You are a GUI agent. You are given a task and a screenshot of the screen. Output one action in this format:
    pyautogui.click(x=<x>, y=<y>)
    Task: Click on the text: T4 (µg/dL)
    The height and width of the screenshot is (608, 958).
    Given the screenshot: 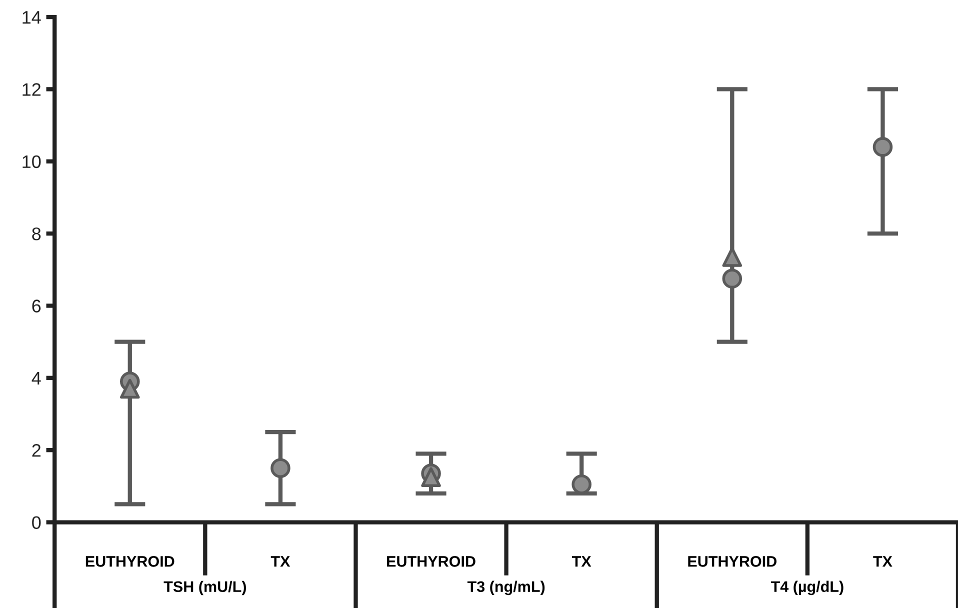 What is the action you would take?
    pyautogui.click(x=807, y=588)
    